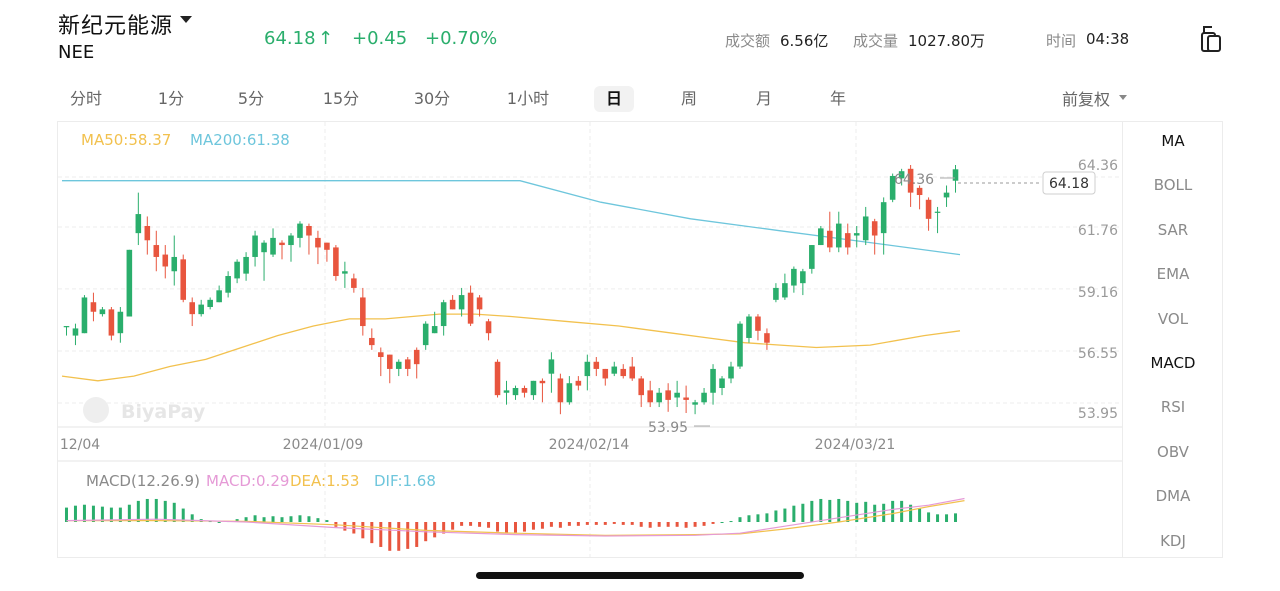 The image size is (1280, 591). What do you see at coordinates (96, 410) in the screenshot?
I see `watermark-logo` at bounding box center [96, 410].